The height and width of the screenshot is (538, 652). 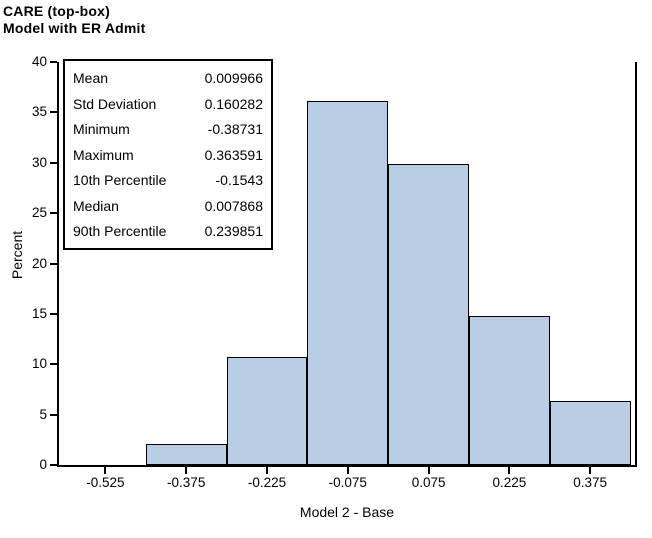 I want to click on stat-label: Median, so click(x=96, y=205).